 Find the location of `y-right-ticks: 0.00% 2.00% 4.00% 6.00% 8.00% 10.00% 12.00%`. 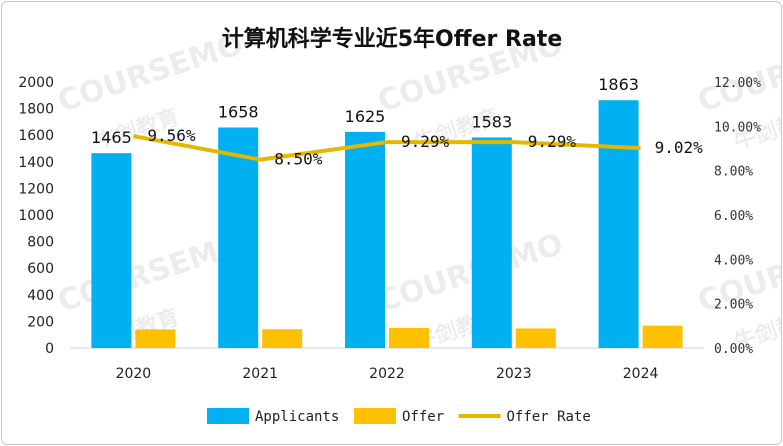

y-right-ticks: 0.00% 2.00% 4.00% 6.00% 8.00% 10.00% 12.00% is located at coordinates (737, 216).